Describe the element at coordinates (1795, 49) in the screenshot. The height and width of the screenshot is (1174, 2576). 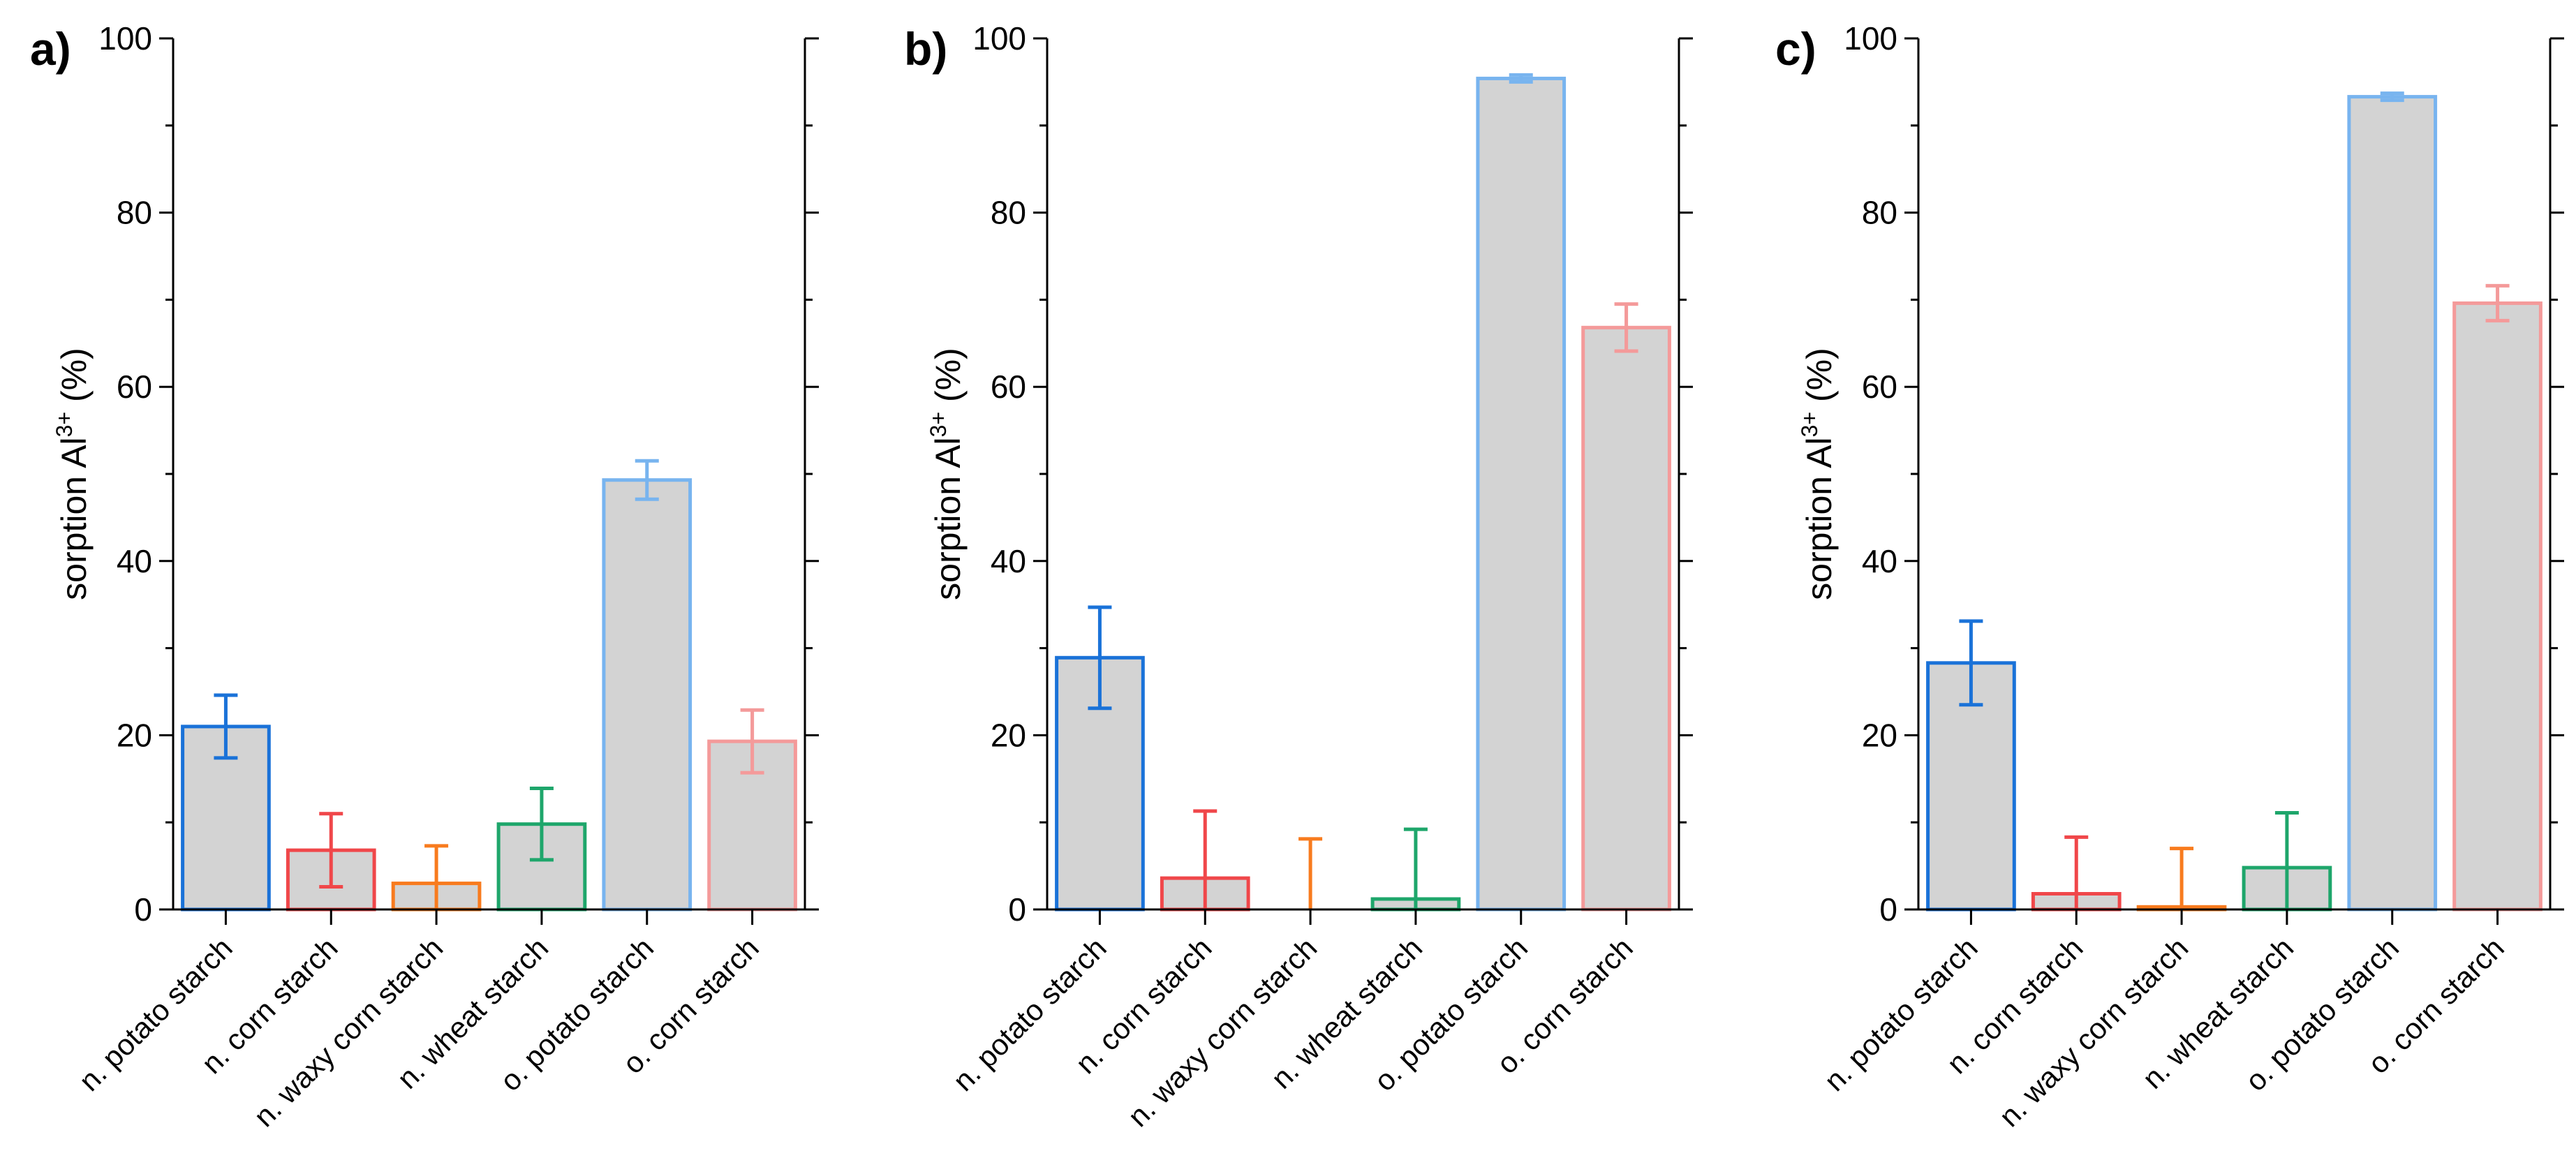
I see `panel-label: c)` at that location.